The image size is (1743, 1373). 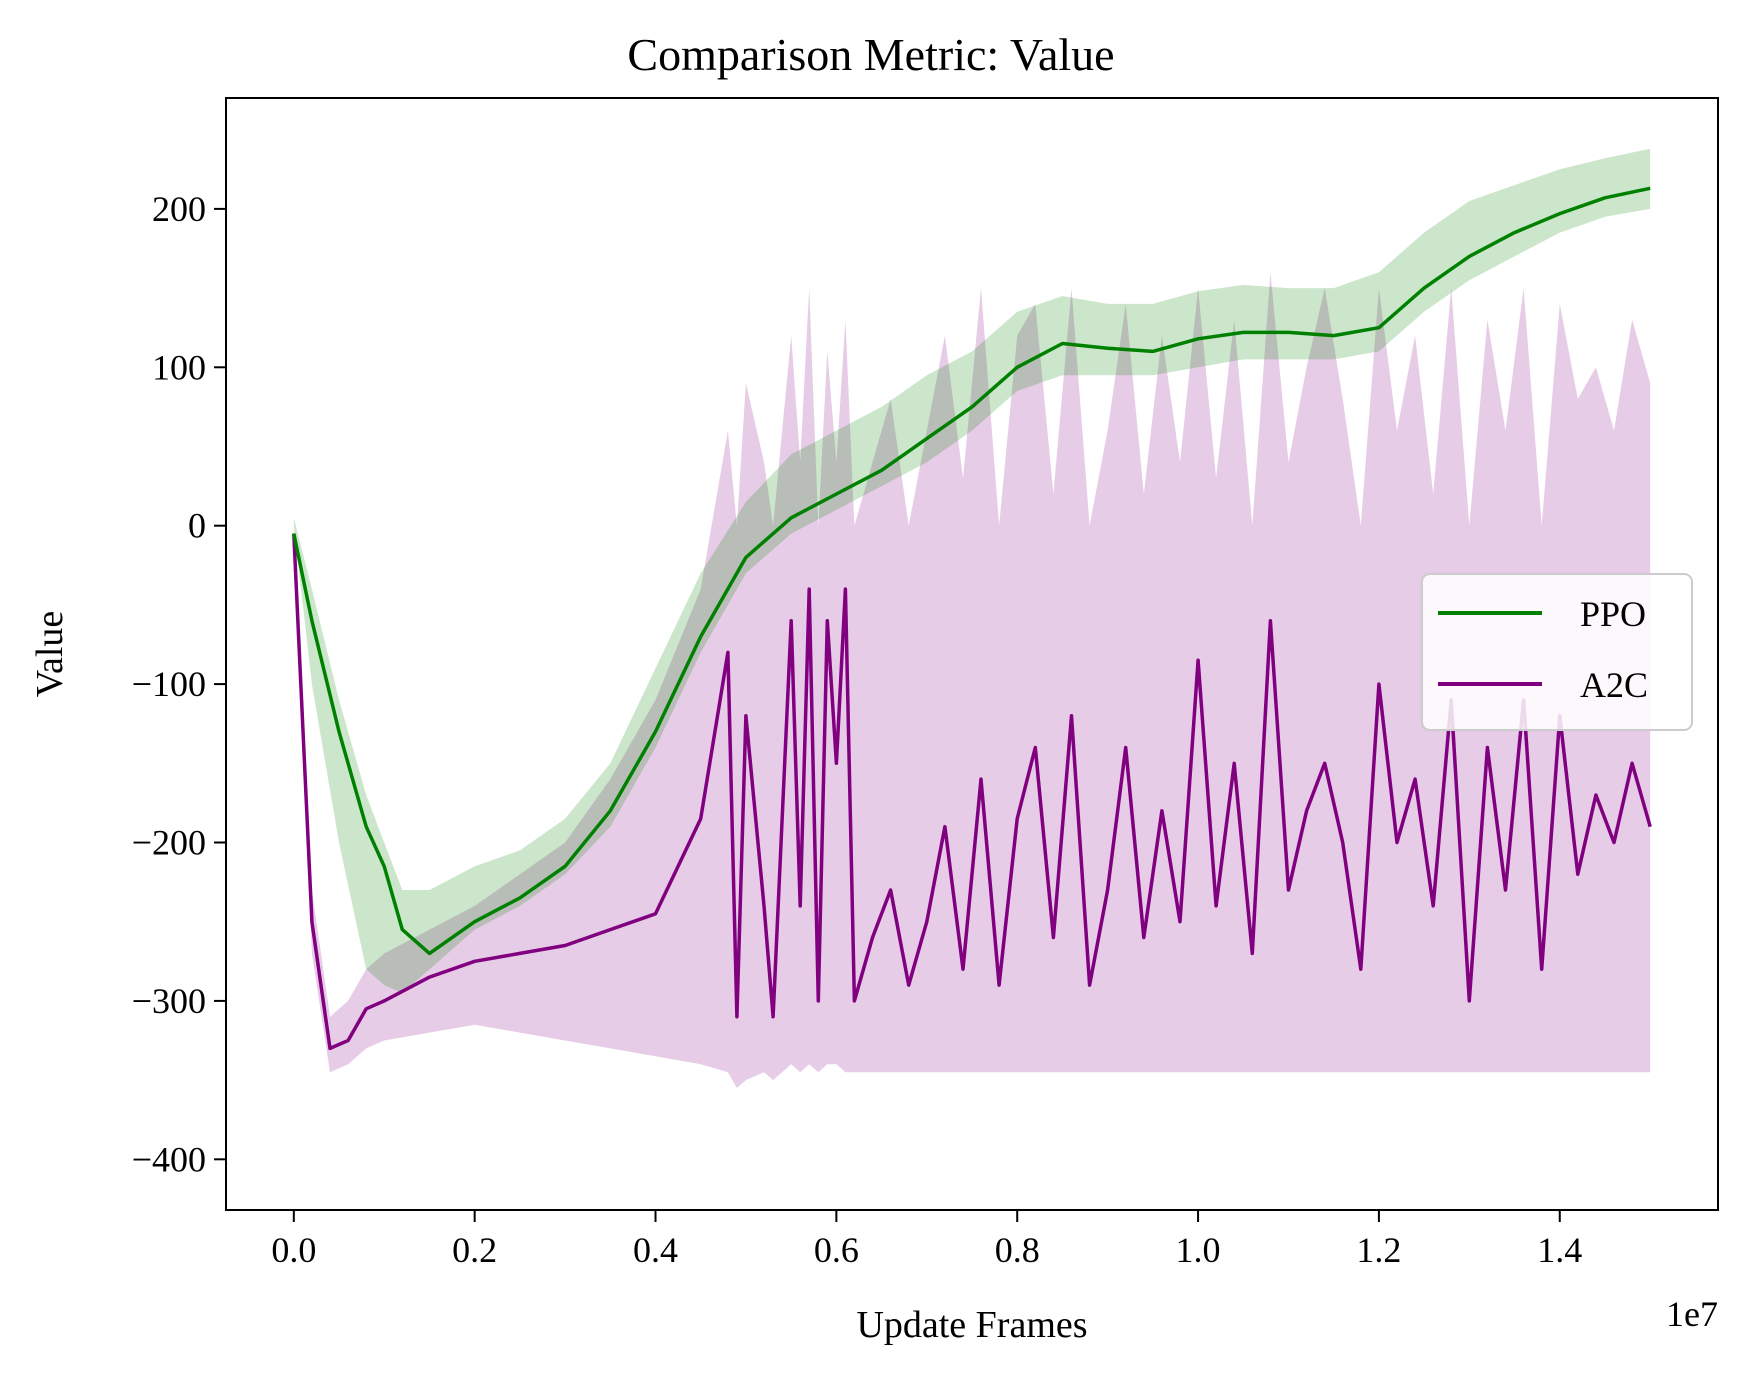 I want to click on x-tick-label: 0.2, so click(x=474, y=1250).